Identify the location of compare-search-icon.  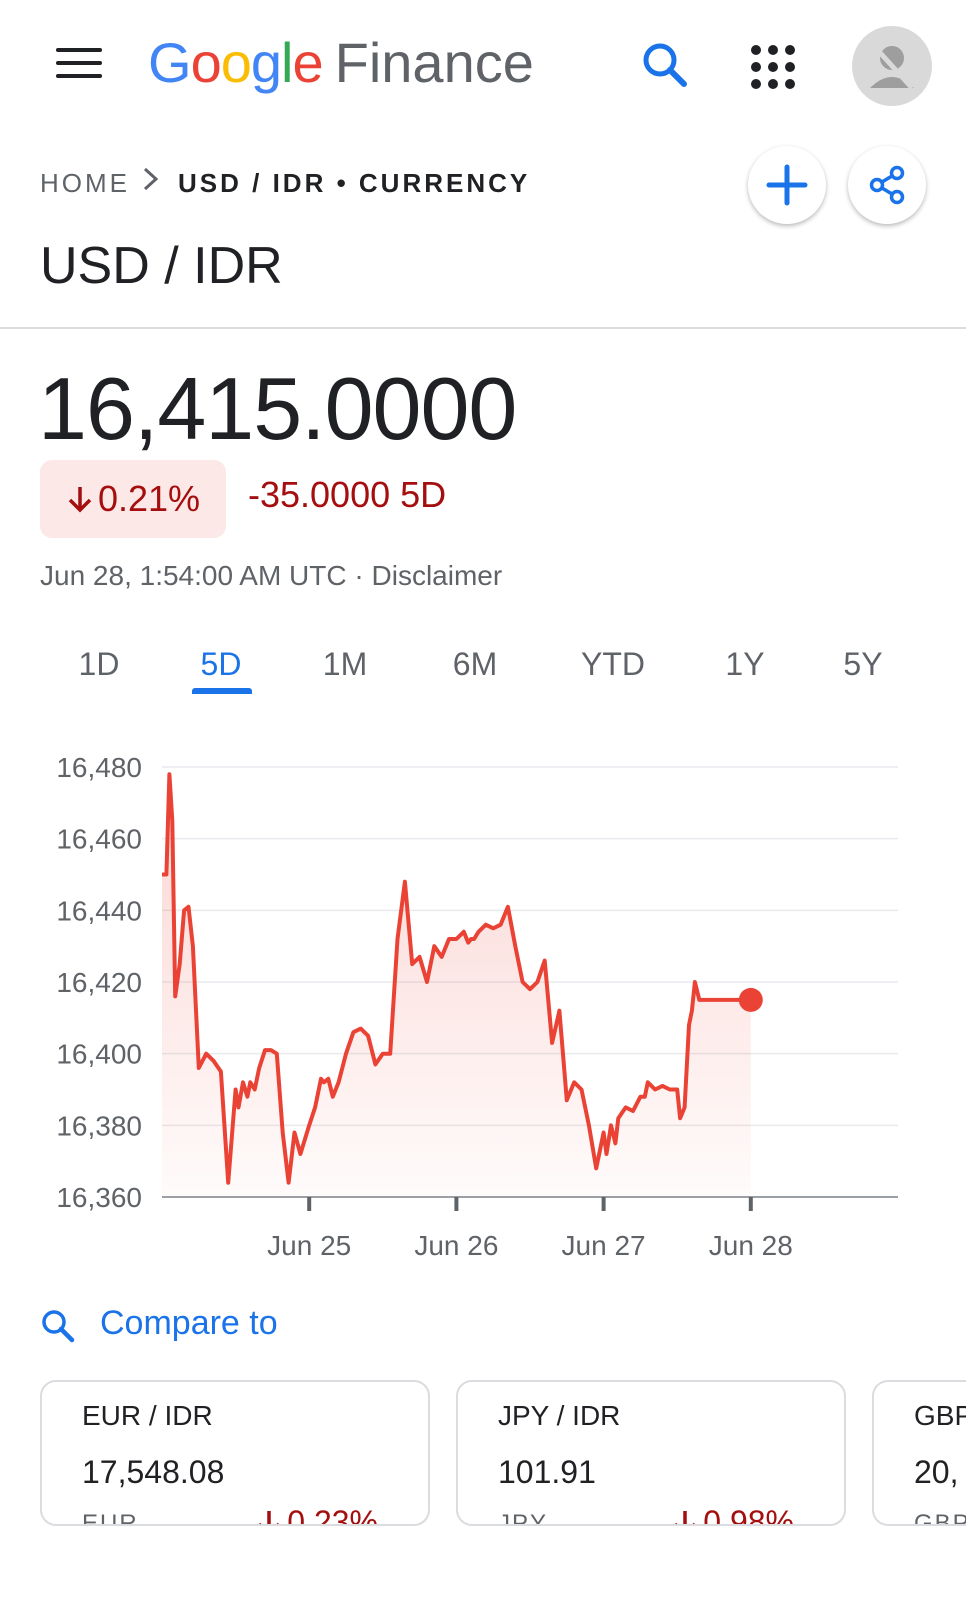
(58, 1326).